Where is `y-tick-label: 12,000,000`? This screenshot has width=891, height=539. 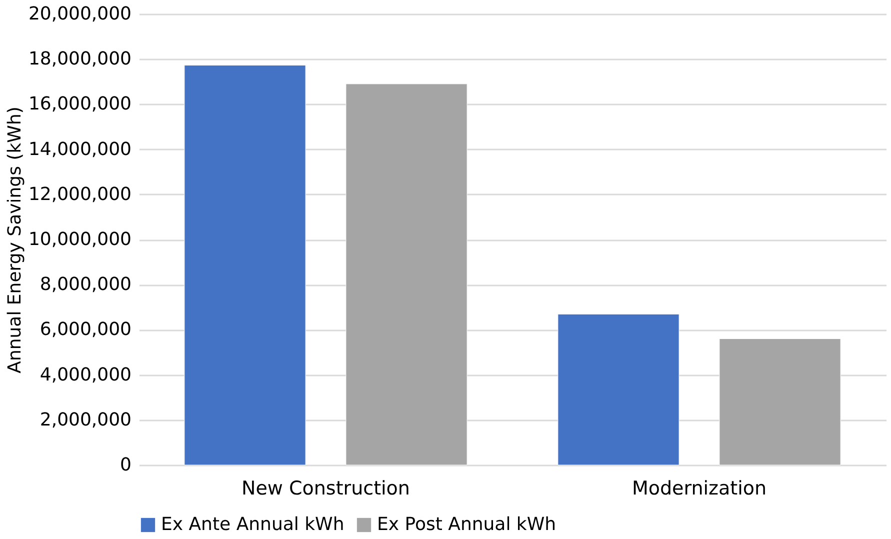
y-tick-label: 12,000,000 is located at coordinates (80, 194).